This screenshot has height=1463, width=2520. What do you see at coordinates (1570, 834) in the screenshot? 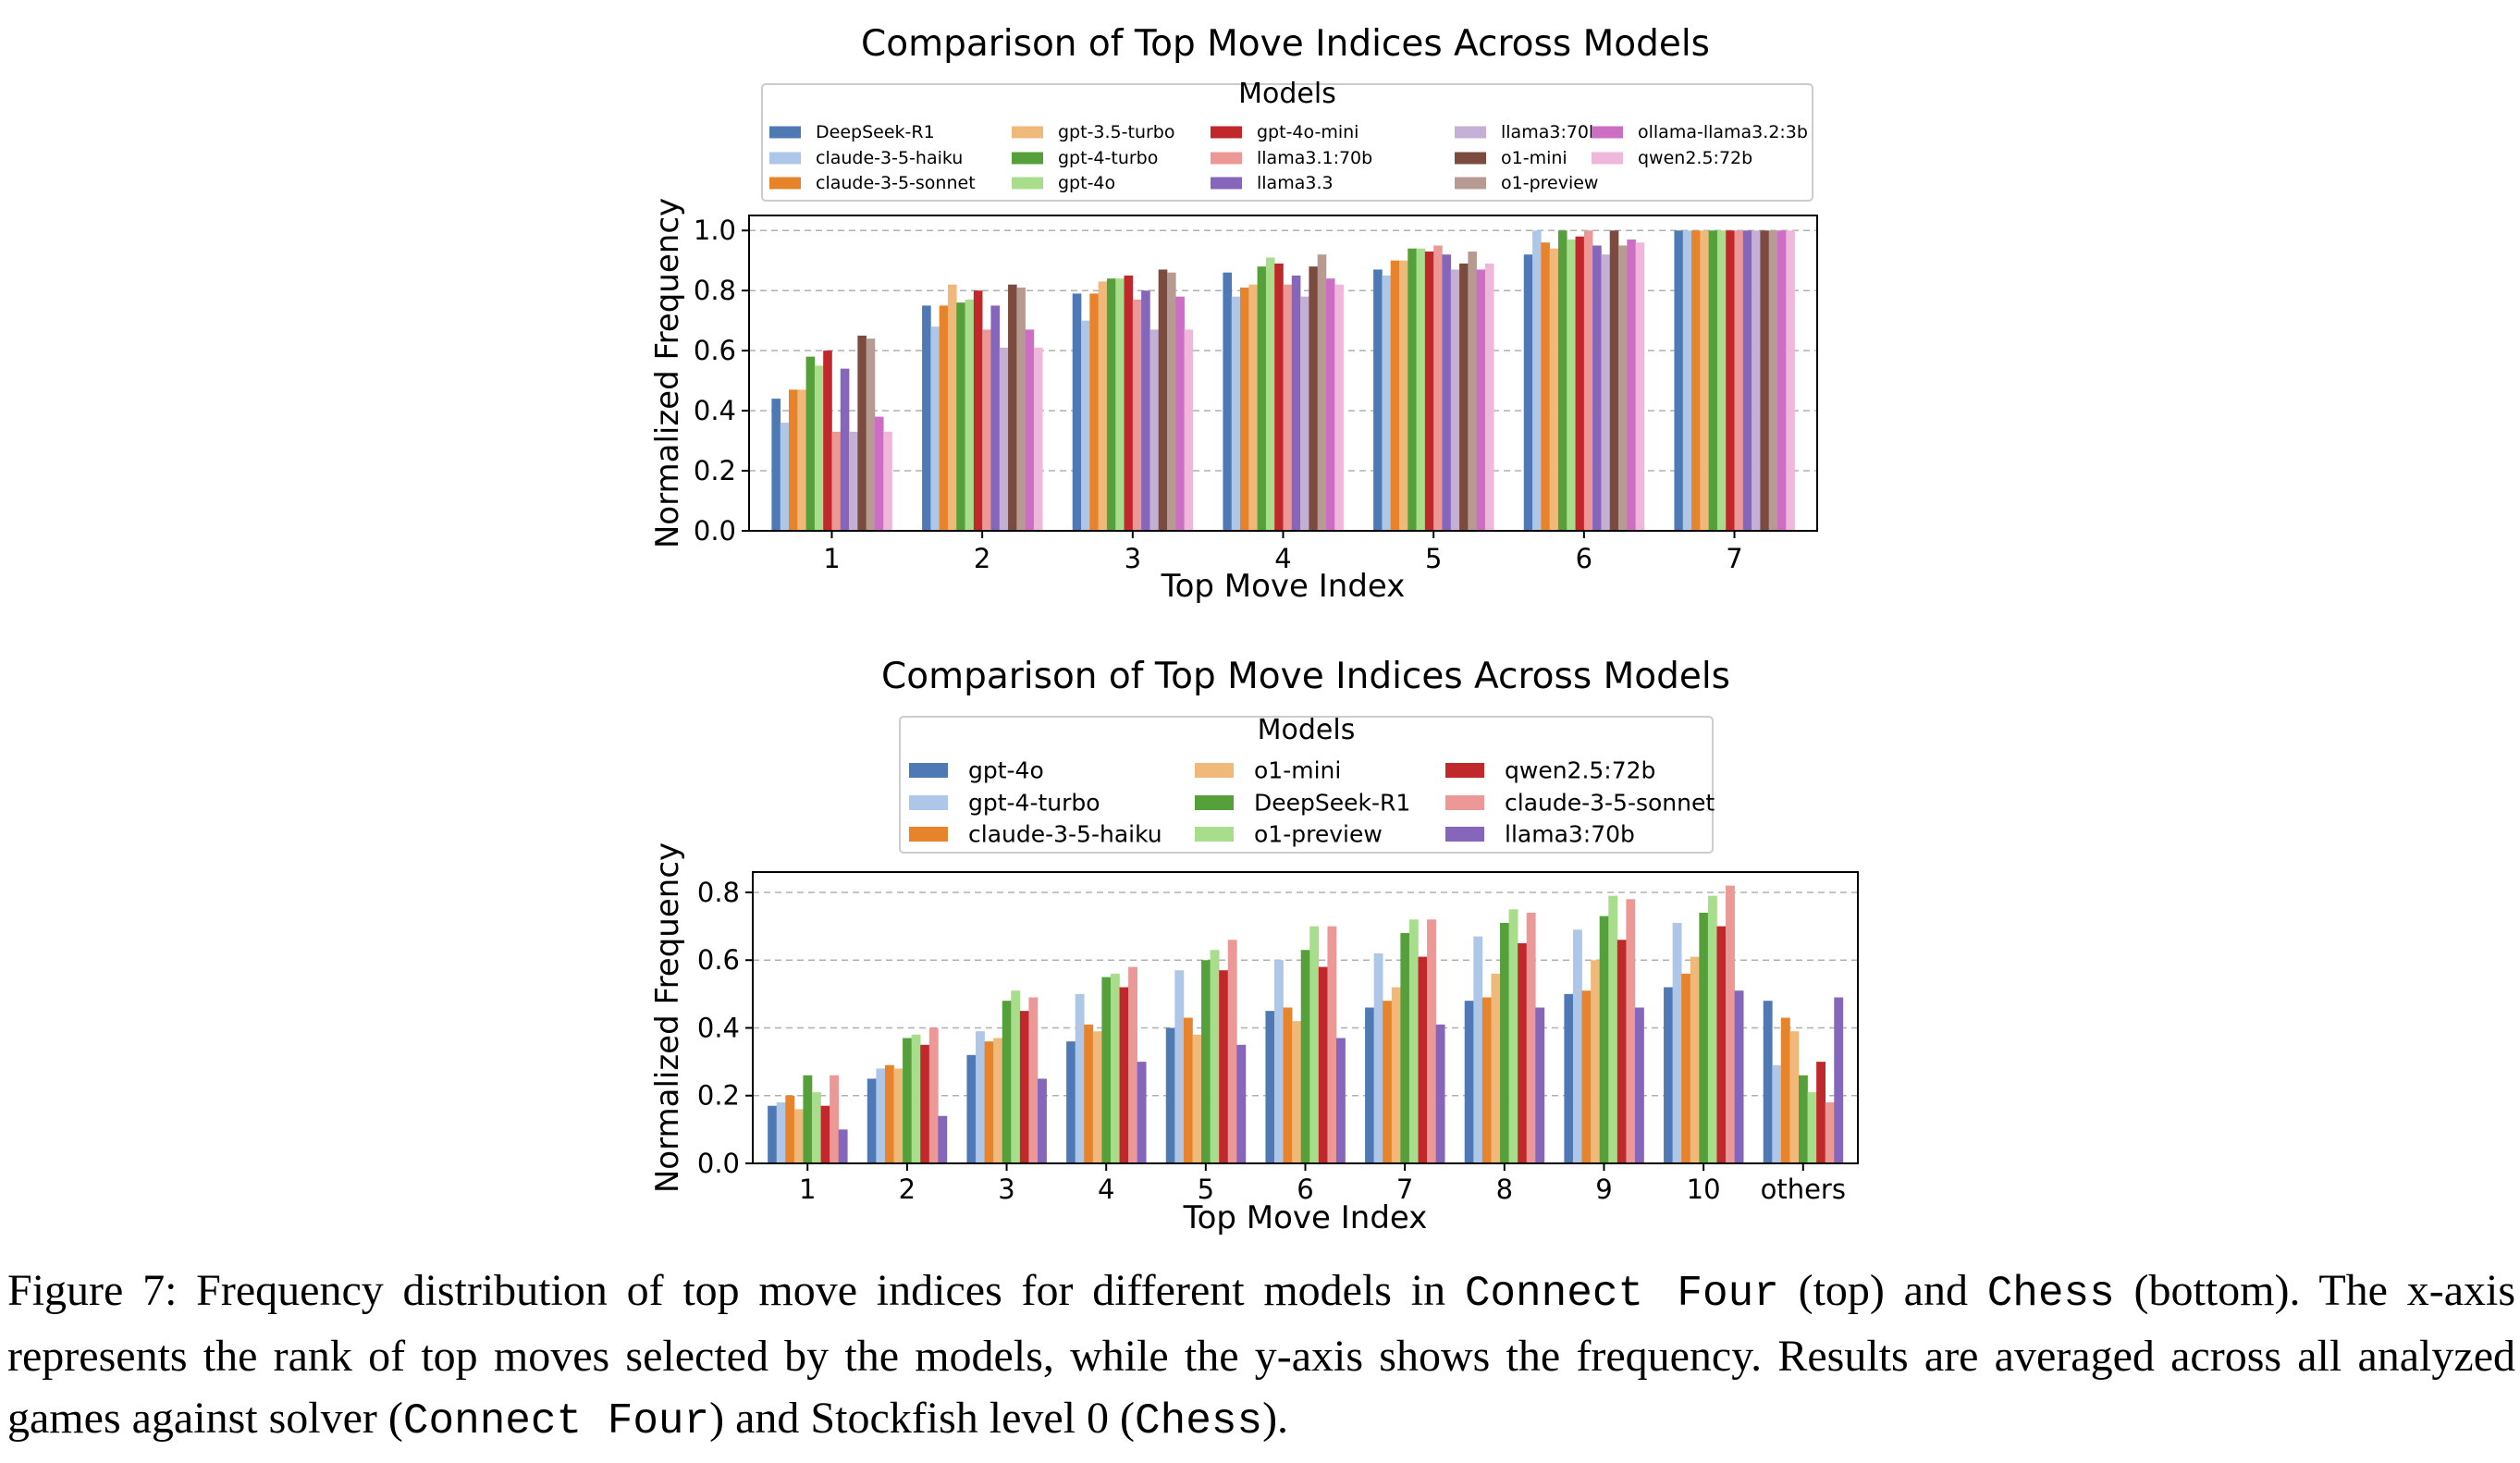
I see `legend-label: llama3:70b` at bounding box center [1570, 834].